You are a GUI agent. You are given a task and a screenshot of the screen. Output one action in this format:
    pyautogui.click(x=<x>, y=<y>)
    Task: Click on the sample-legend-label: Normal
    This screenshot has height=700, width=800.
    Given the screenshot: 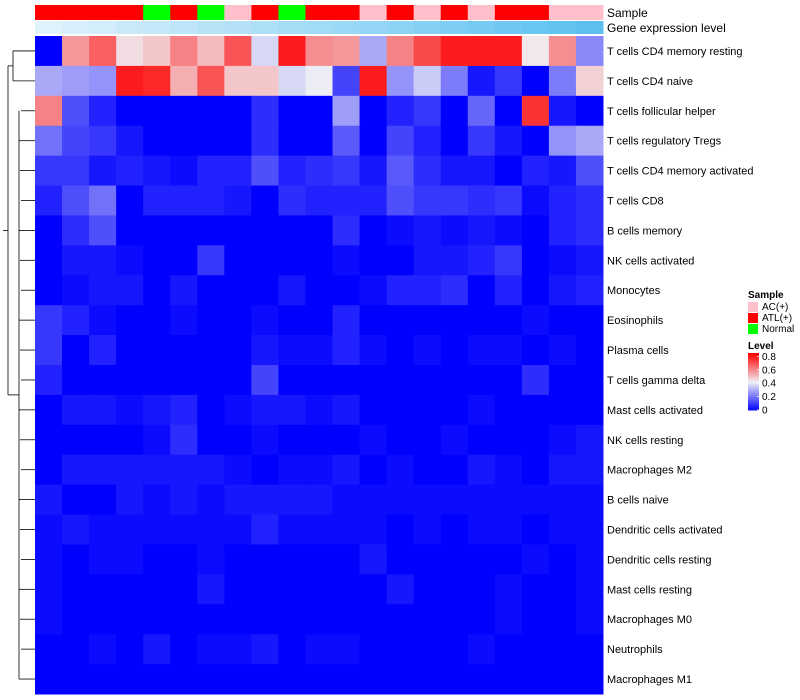 What is the action you would take?
    pyautogui.click(x=778, y=329)
    